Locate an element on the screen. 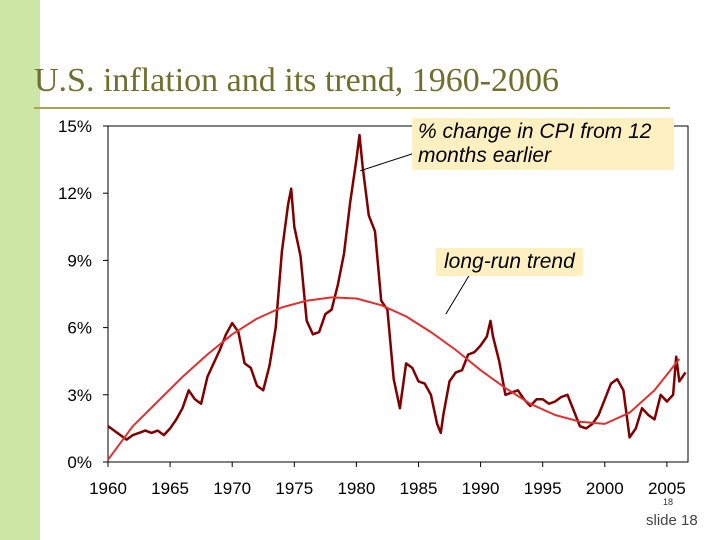  trend-callout-leader is located at coordinates (458, 294).